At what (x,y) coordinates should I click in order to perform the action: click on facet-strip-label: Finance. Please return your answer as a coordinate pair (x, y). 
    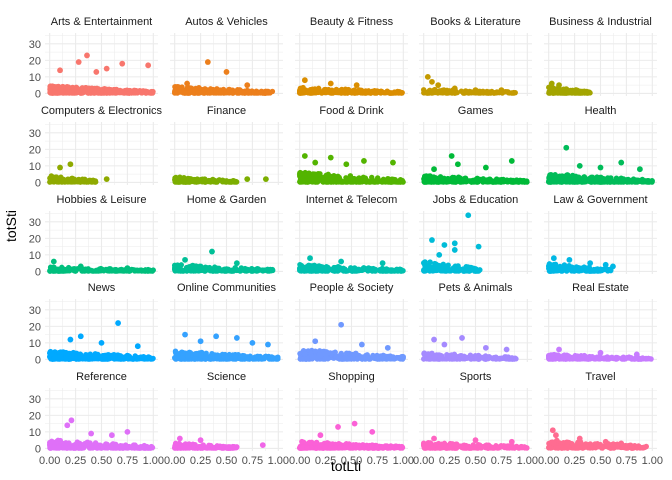
    Looking at the image, I should click on (226, 111).